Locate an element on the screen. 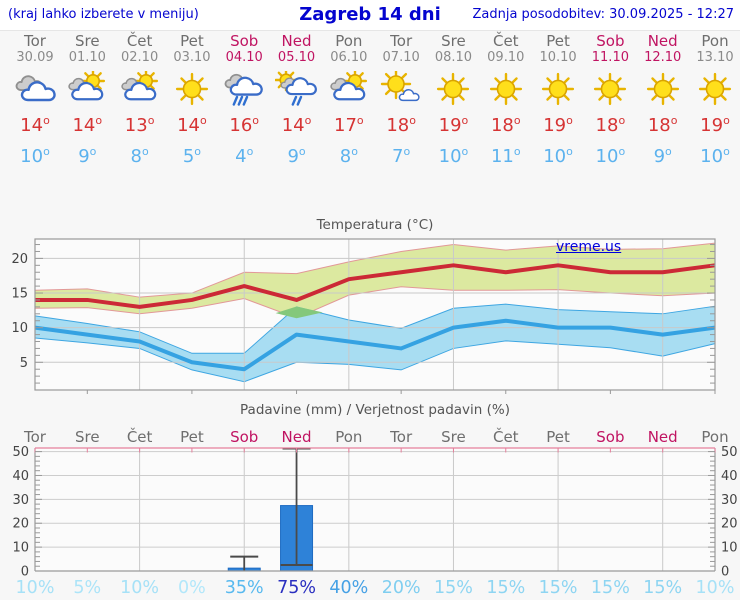  menu-hint-text: (kraj lahko izberete v meniju) is located at coordinates (103, 14).